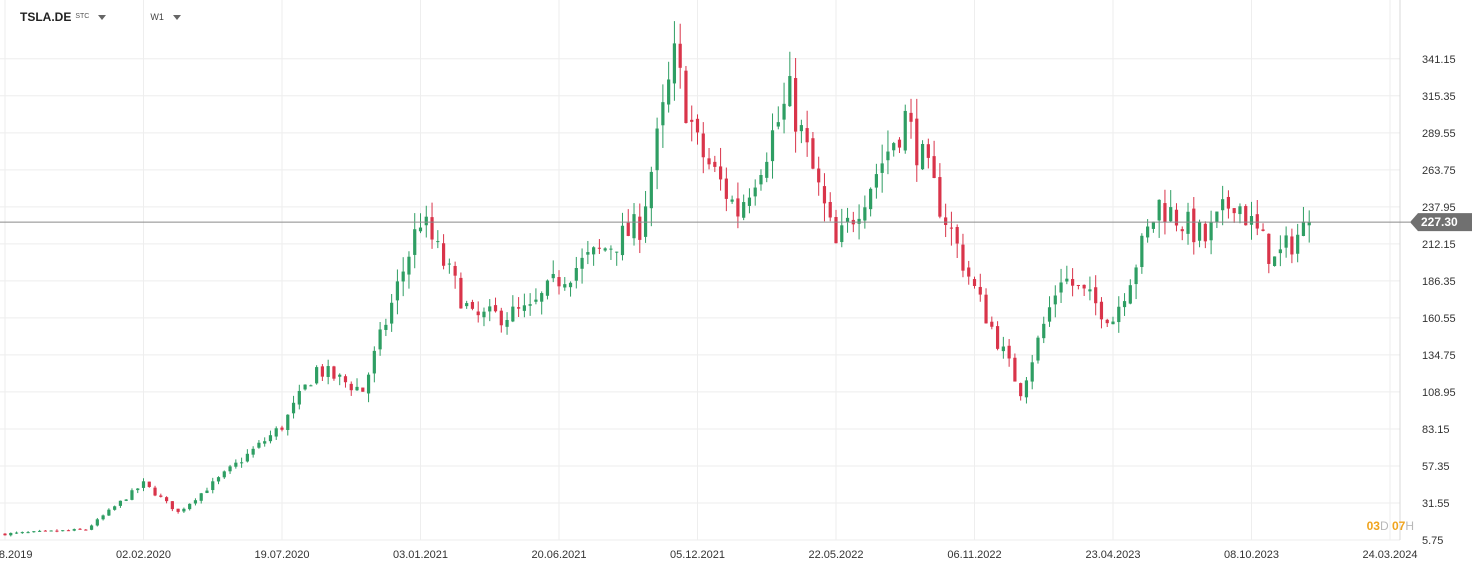 The image size is (1482, 571). I want to click on countdown-hours: 07, so click(1398, 526).